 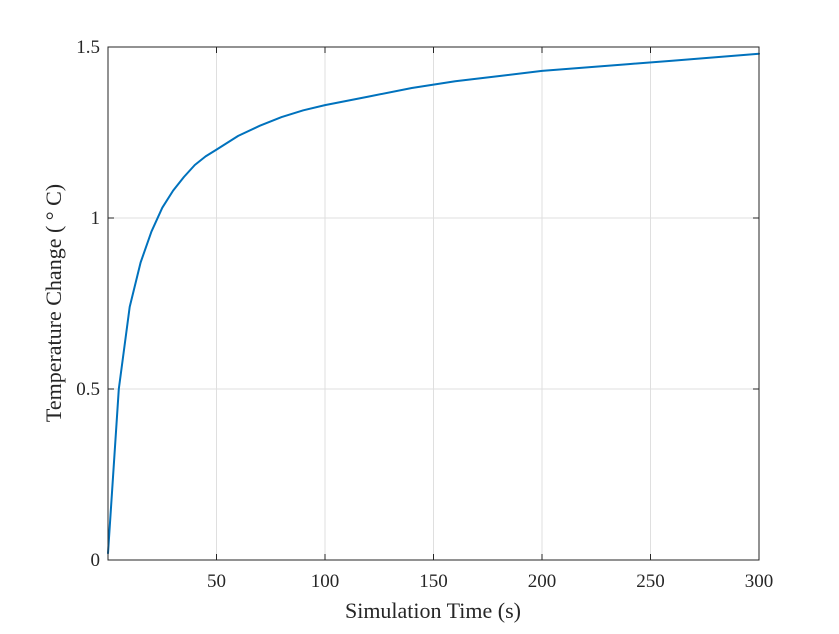 What do you see at coordinates (325, 581) in the screenshot?
I see `x-tick-label: 100` at bounding box center [325, 581].